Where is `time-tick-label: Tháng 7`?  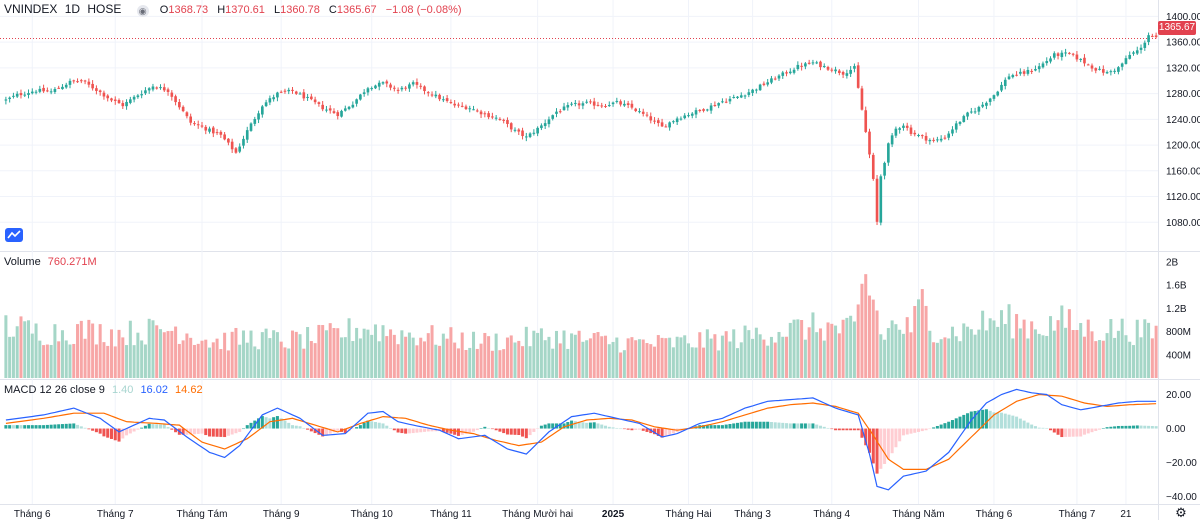
time-tick-label: Tháng 7 is located at coordinates (115, 514).